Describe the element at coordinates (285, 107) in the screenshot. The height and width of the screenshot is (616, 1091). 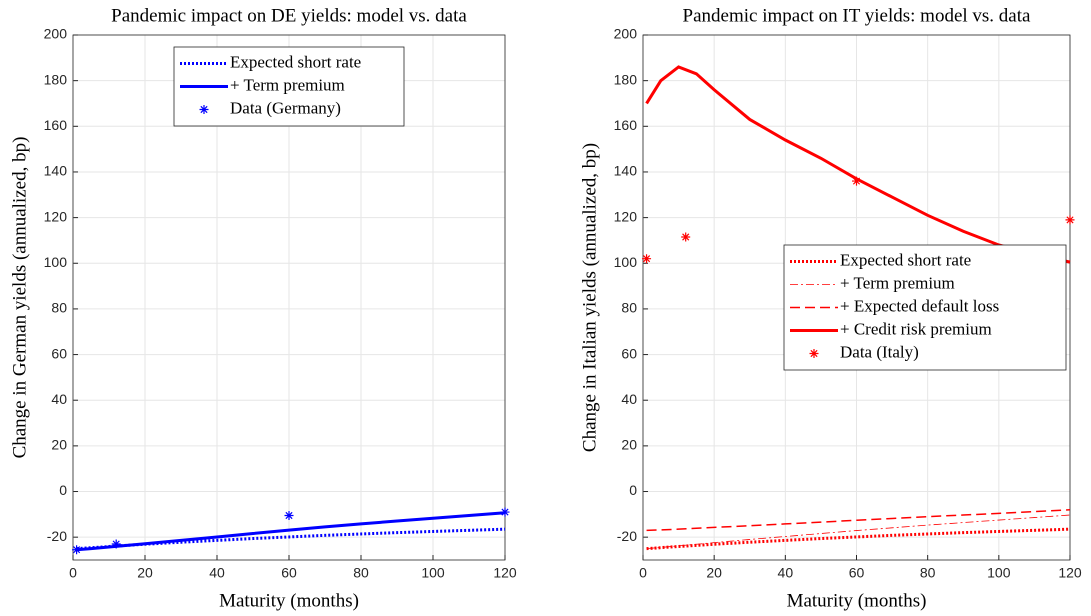
I see `legend-label: Data (Germany)` at that location.